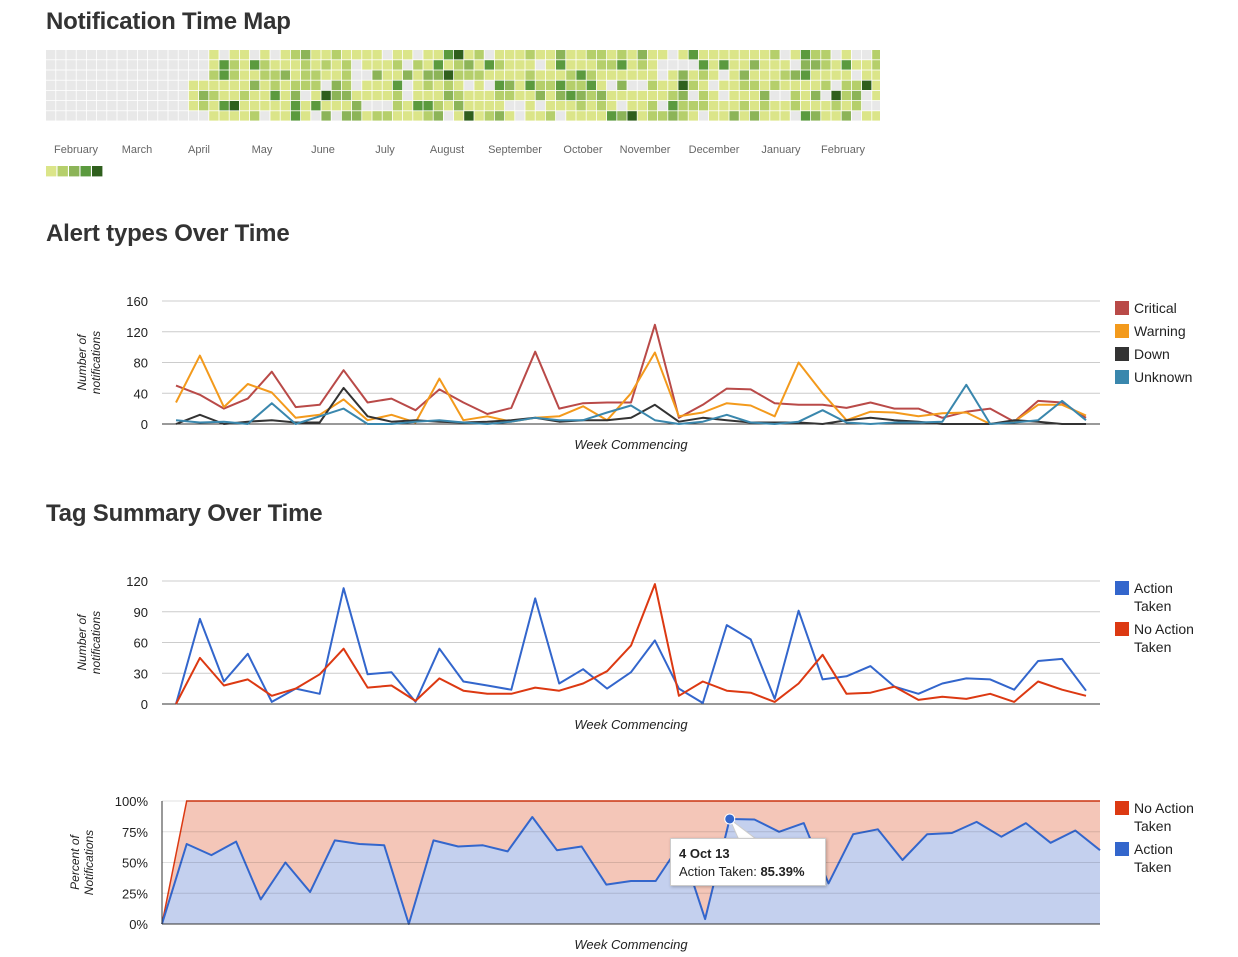 The image size is (1238, 957). What do you see at coordinates (168, 233) in the screenshot?
I see `alerts-title: Alert types Over Time` at bounding box center [168, 233].